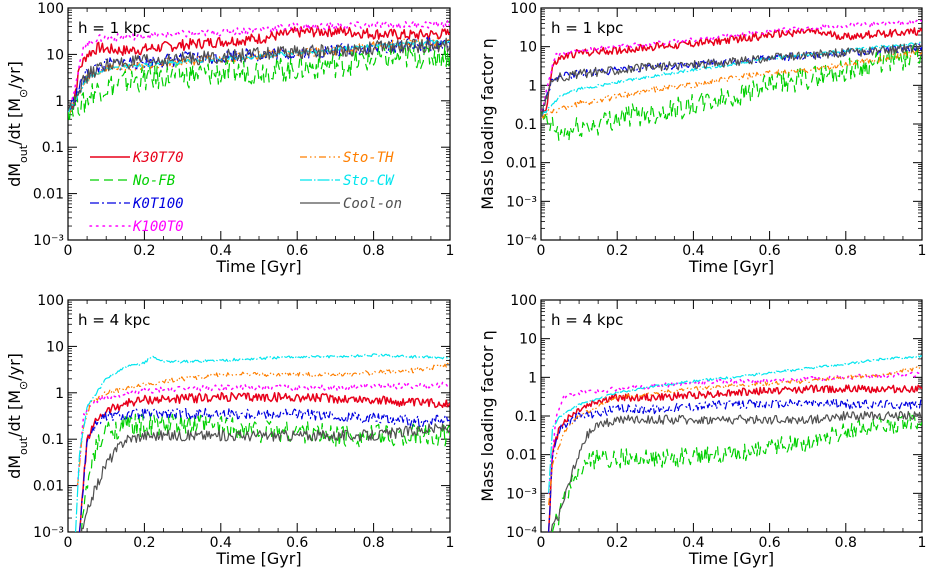  Describe the element at coordinates (369, 181) in the screenshot. I see `legend-label-sto-cw: Sto-CW` at that location.